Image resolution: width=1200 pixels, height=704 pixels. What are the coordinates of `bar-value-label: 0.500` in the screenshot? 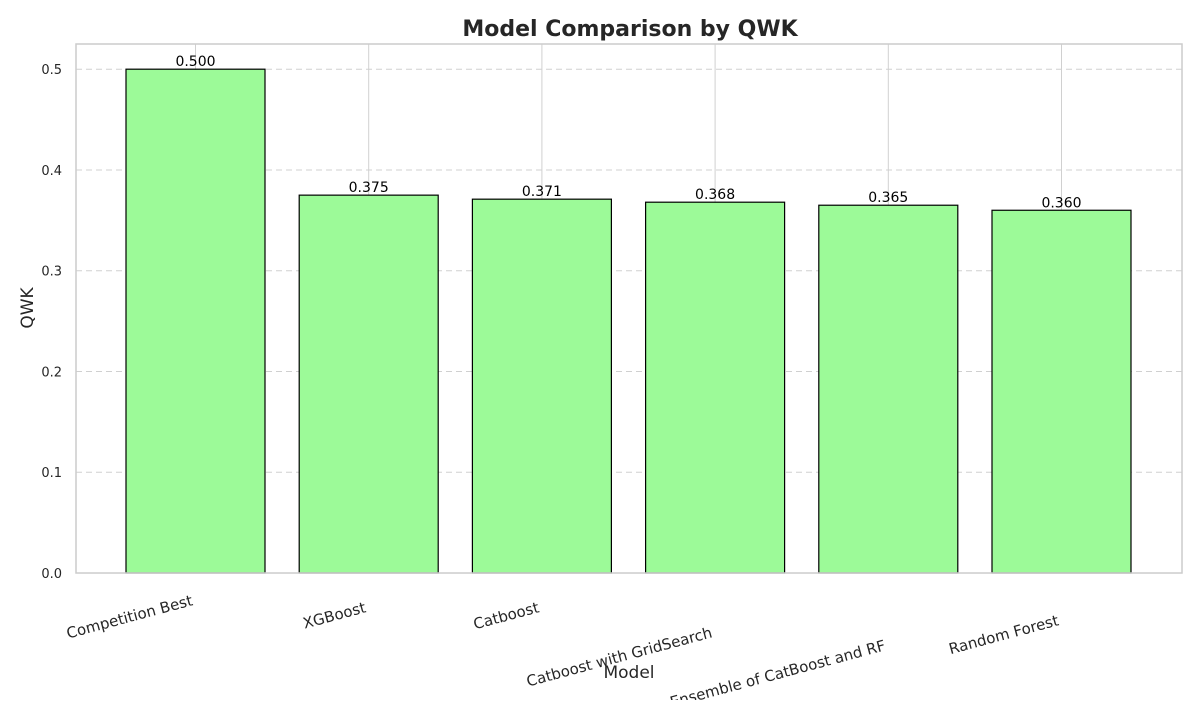 It's located at (195, 62).